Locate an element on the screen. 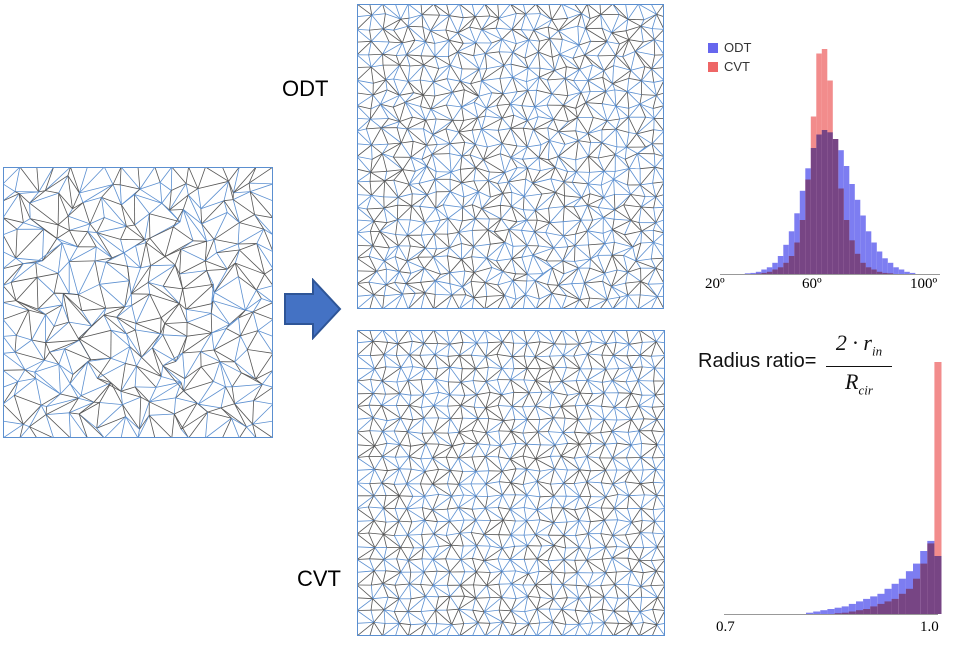  legend-item-odt: ODT is located at coordinates (729, 47).